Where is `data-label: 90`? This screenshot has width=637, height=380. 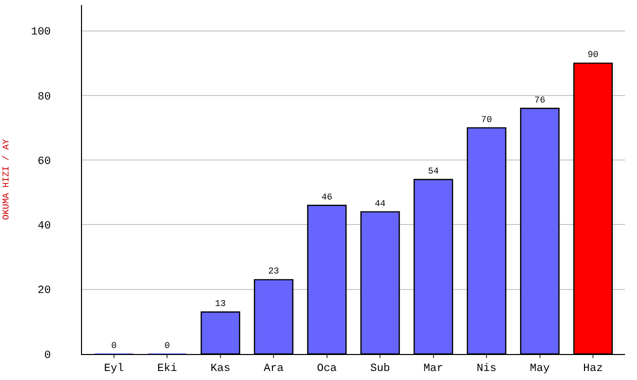 data-label: 90 is located at coordinates (593, 55).